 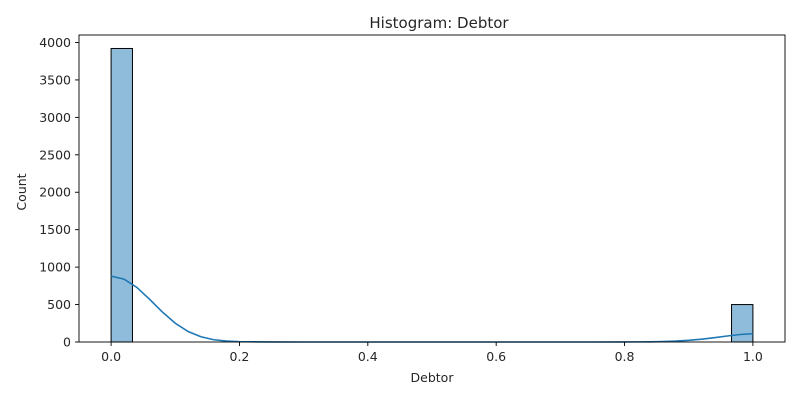 What do you see at coordinates (111, 356) in the screenshot?
I see `x-tick-label: 0.0` at bounding box center [111, 356].